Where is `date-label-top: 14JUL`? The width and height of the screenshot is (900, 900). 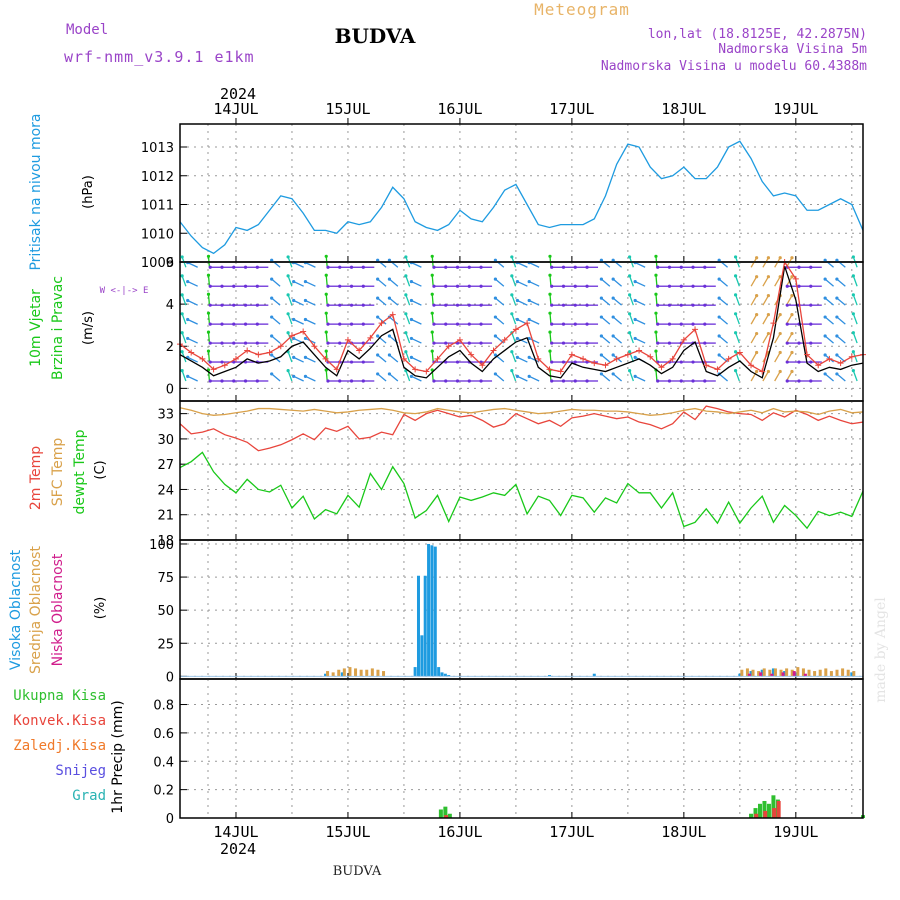 date-label-top: 14JUL is located at coordinates (235, 109).